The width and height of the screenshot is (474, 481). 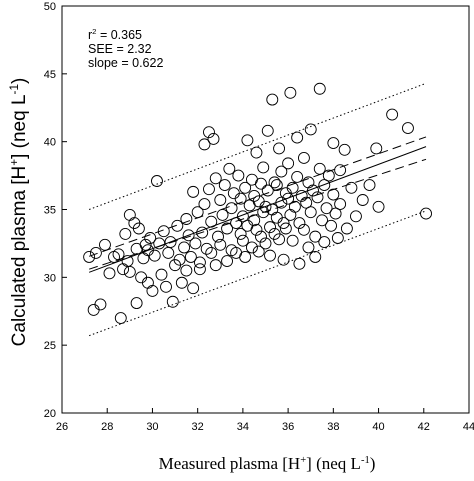 What do you see at coordinates (120, 49) in the screenshot?
I see `annotation-see: SEE = 2.32` at bounding box center [120, 49].